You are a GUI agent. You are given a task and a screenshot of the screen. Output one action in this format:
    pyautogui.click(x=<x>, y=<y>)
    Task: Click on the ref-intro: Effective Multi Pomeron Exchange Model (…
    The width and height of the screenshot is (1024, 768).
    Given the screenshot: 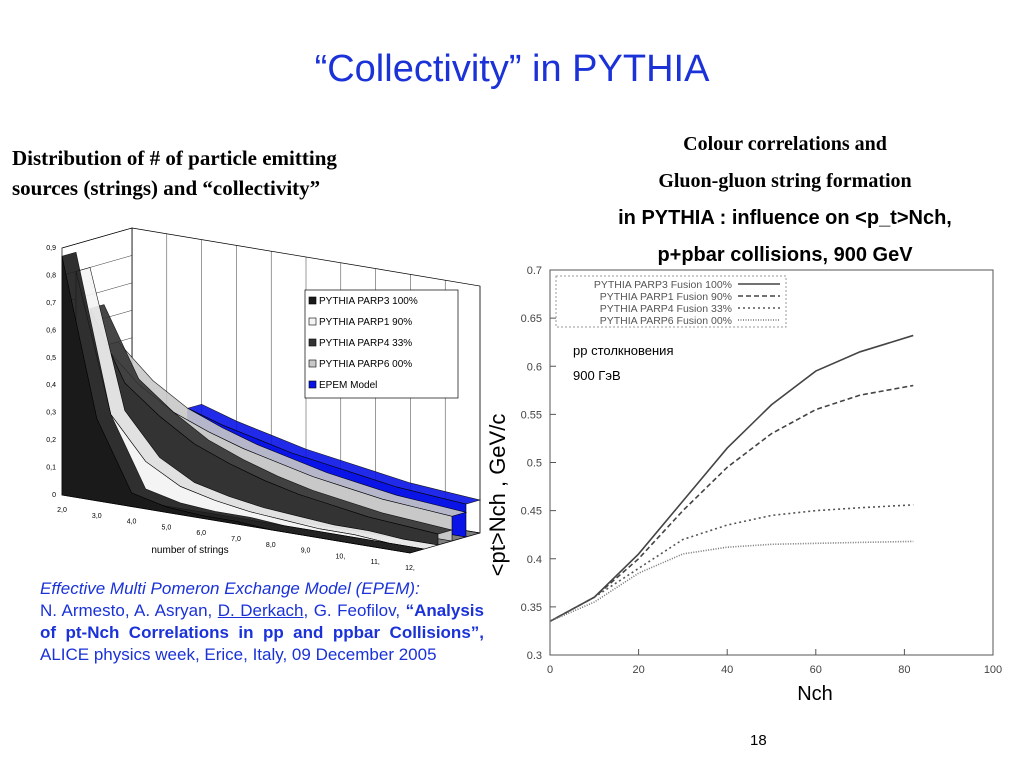 What is the action you would take?
    pyautogui.click(x=230, y=588)
    